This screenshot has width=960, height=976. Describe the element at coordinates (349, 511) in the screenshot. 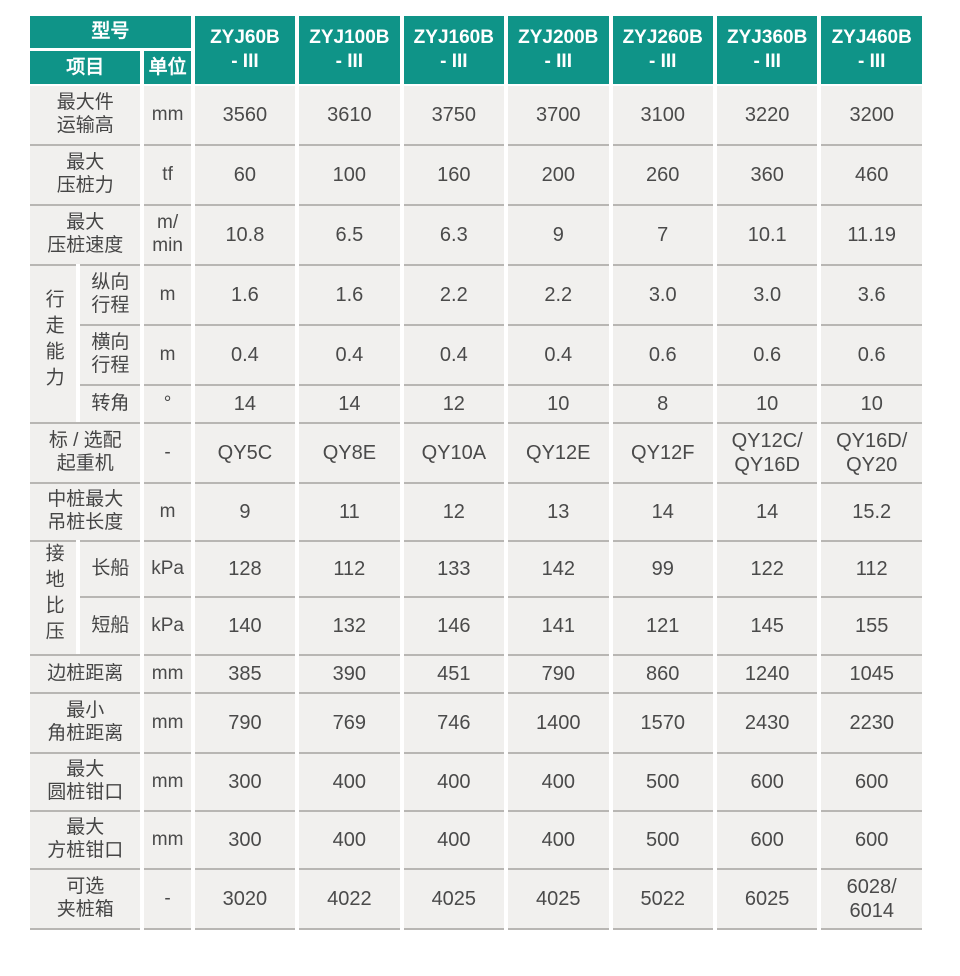

I see `cell-value: 11` at that location.